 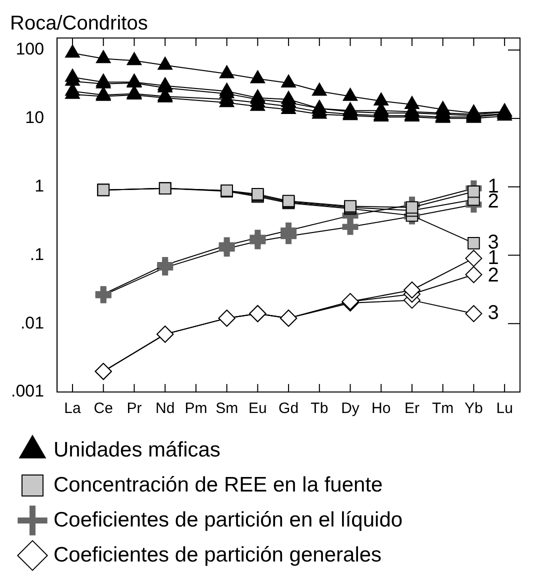 I want to click on legend-label: Unidades máficas, so click(x=137, y=450).